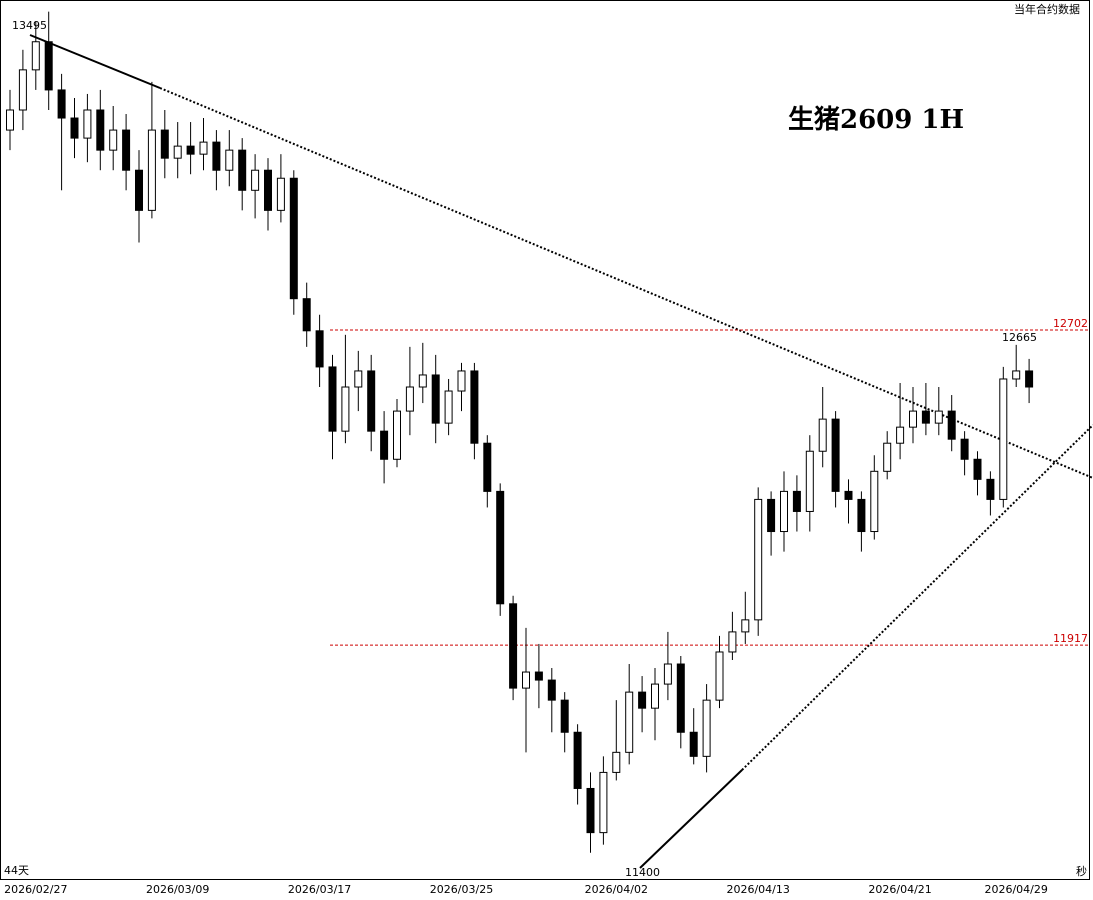 The height and width of the screenshot is (900, 1093). I want to click on corner-label: 秒, so click(1081, 871).